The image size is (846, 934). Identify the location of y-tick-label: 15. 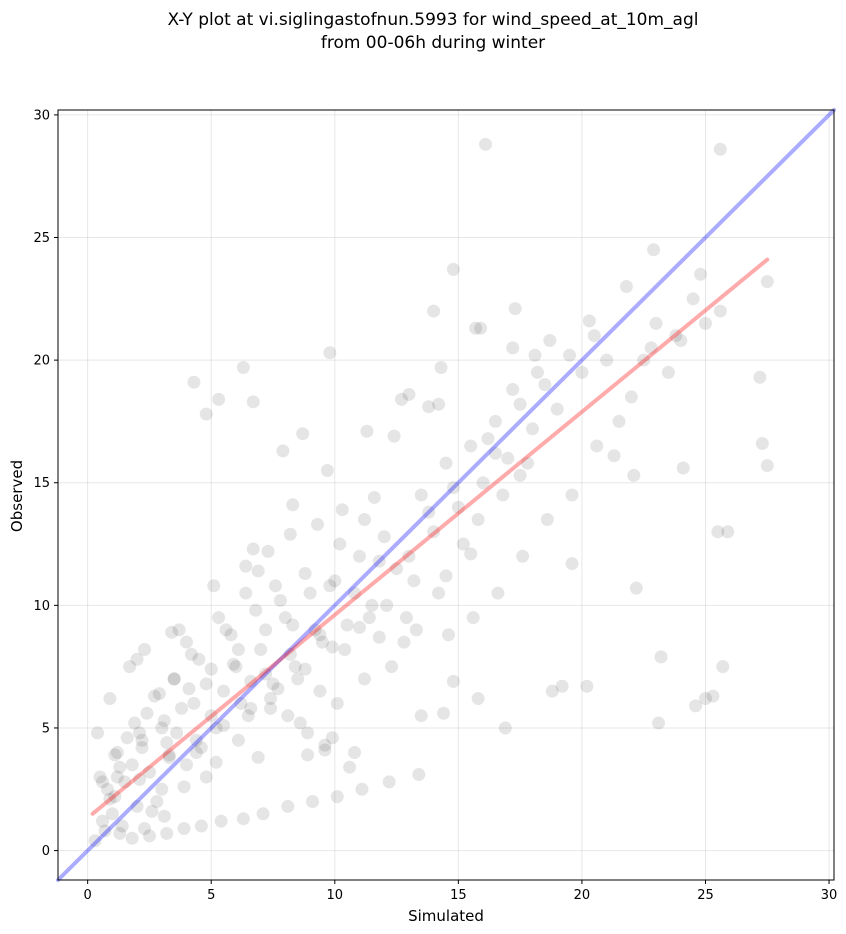
(41, 483).